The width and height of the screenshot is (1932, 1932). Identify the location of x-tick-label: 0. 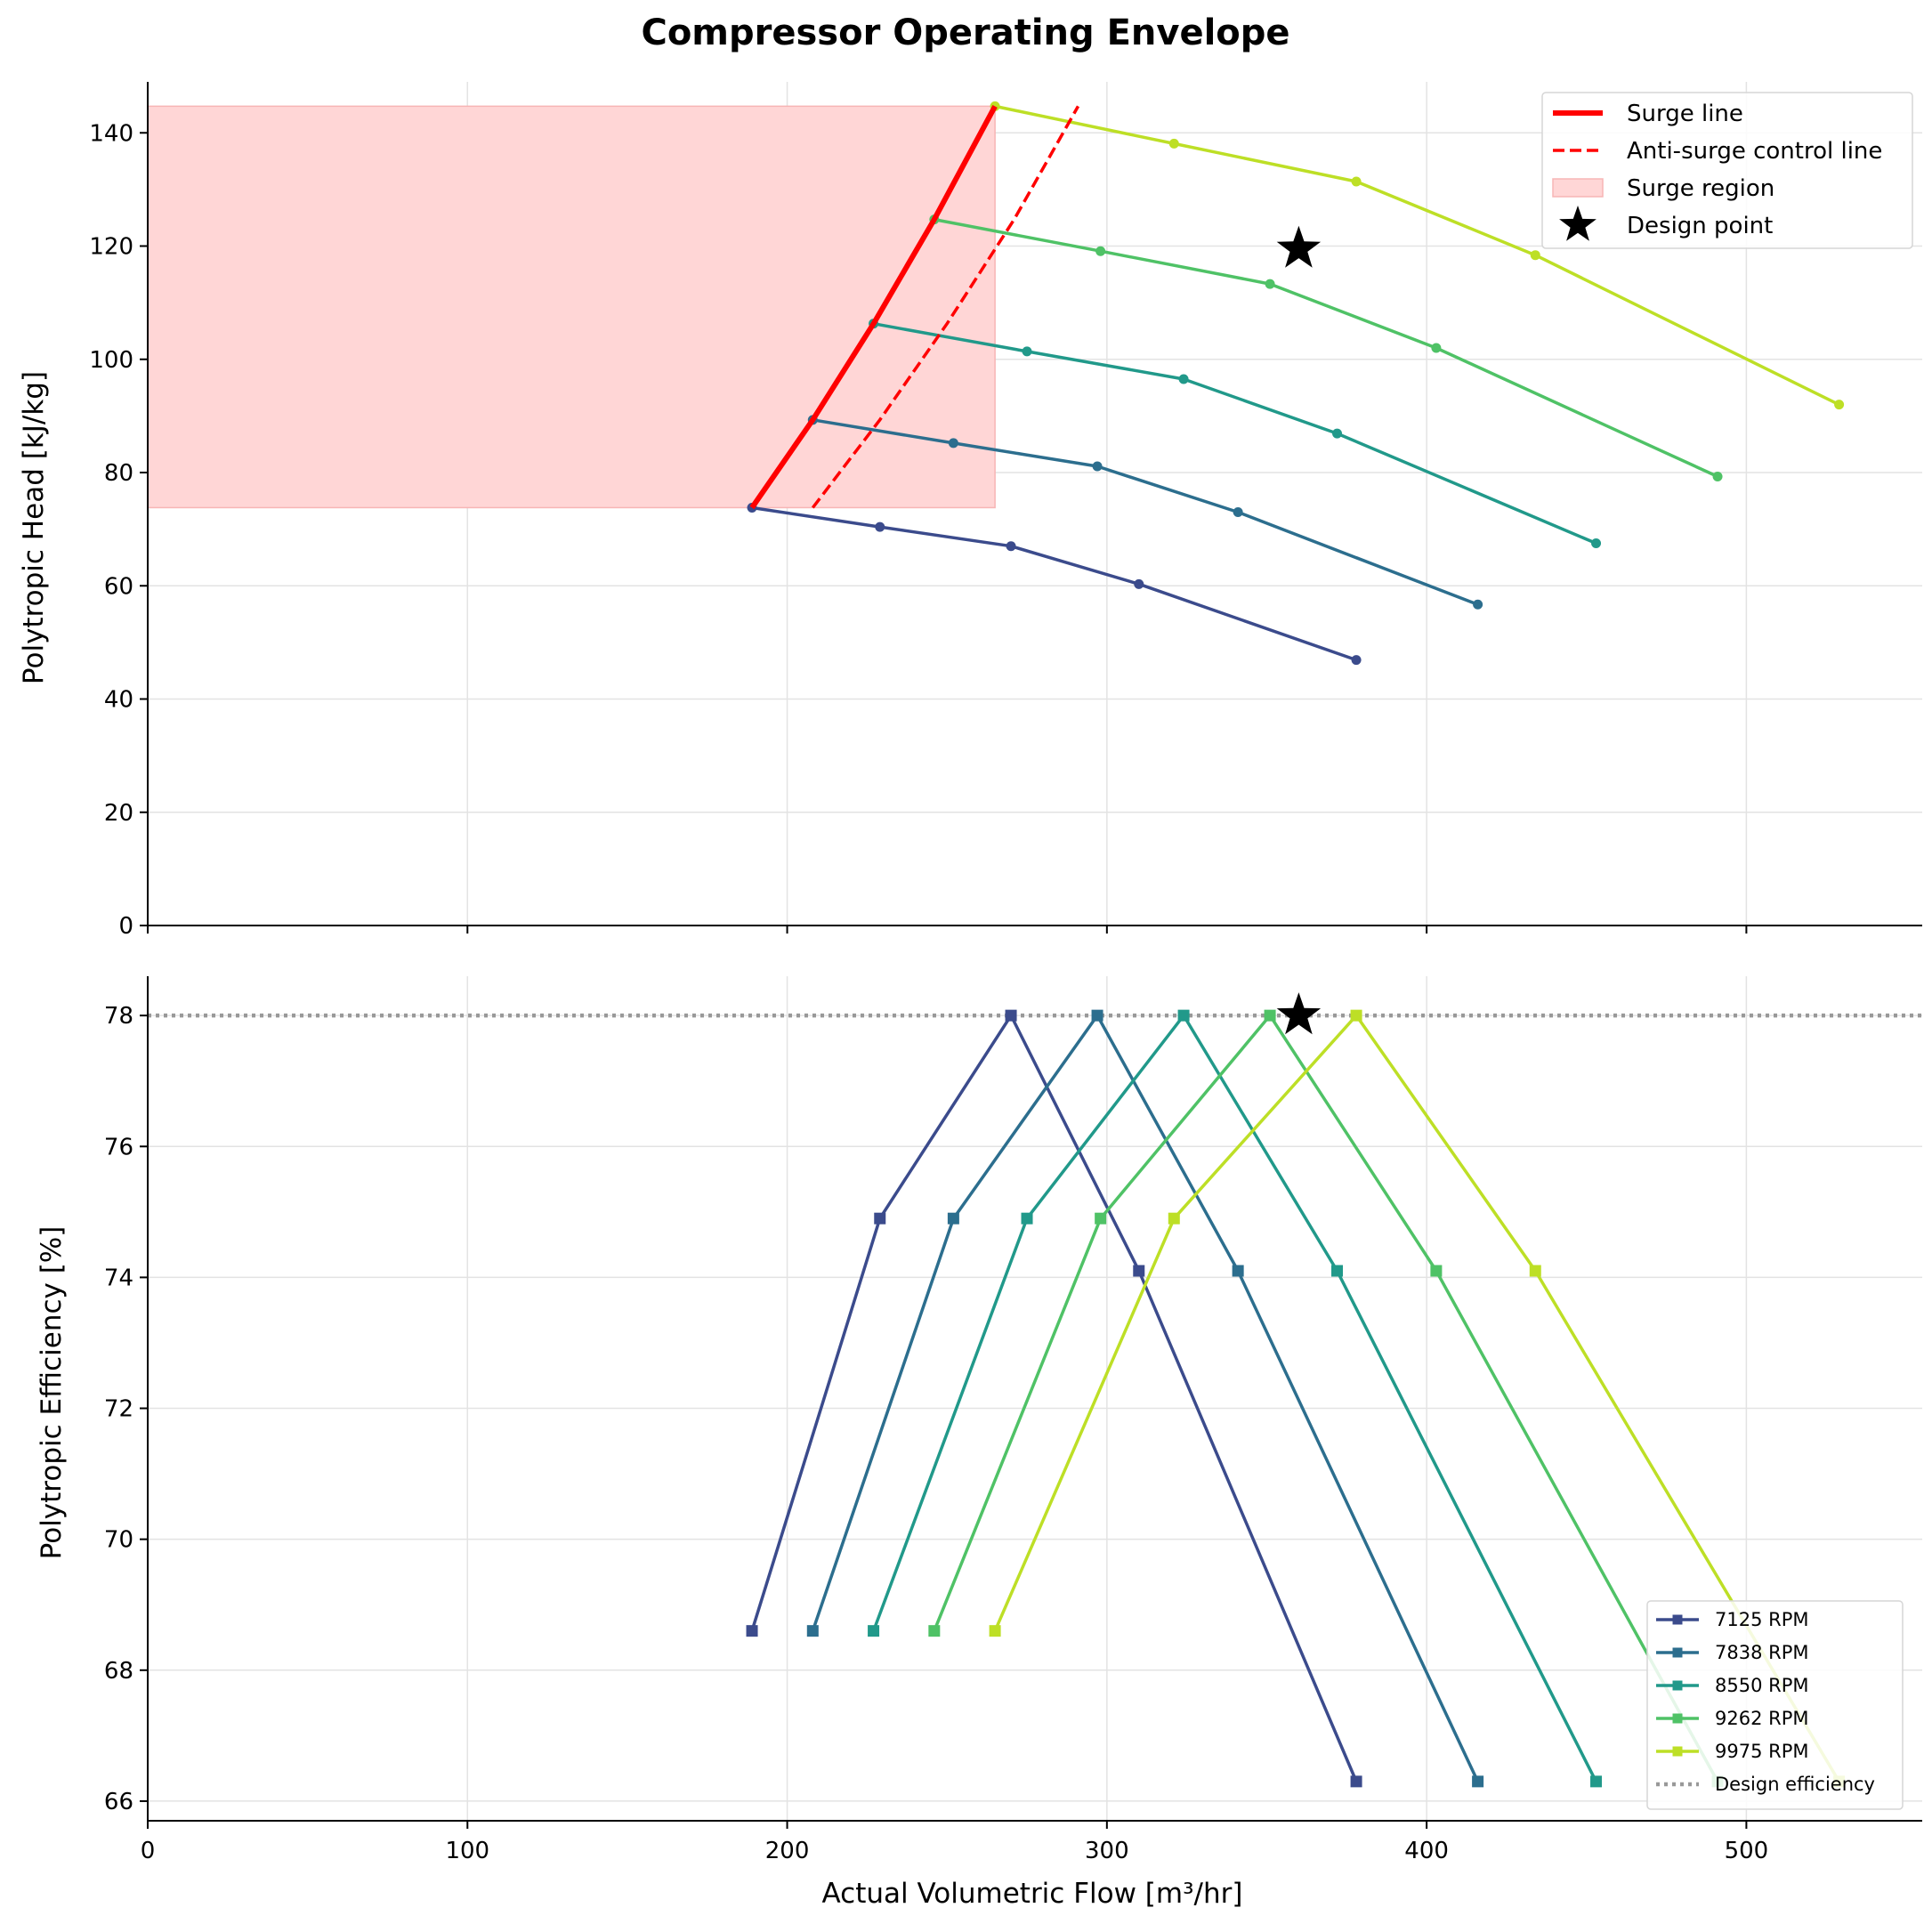
(148, 1851).